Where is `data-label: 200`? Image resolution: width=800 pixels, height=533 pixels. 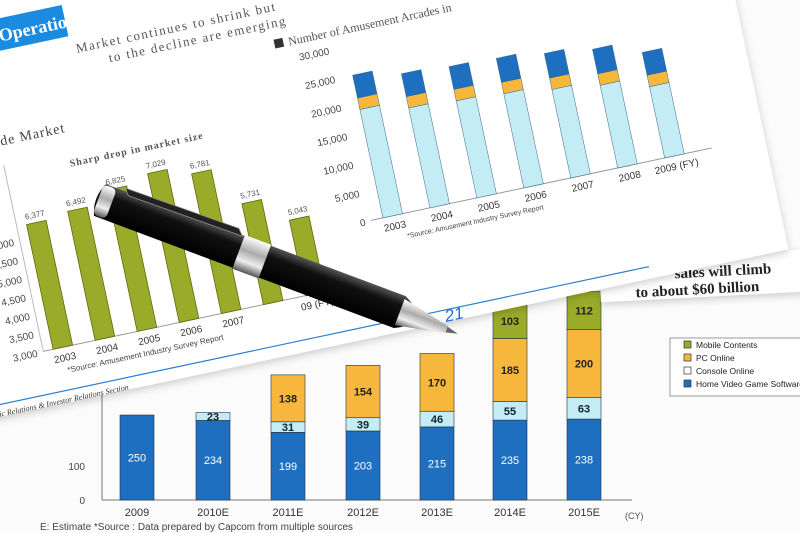
data-label: 200 is located at coordinates (584, 365).